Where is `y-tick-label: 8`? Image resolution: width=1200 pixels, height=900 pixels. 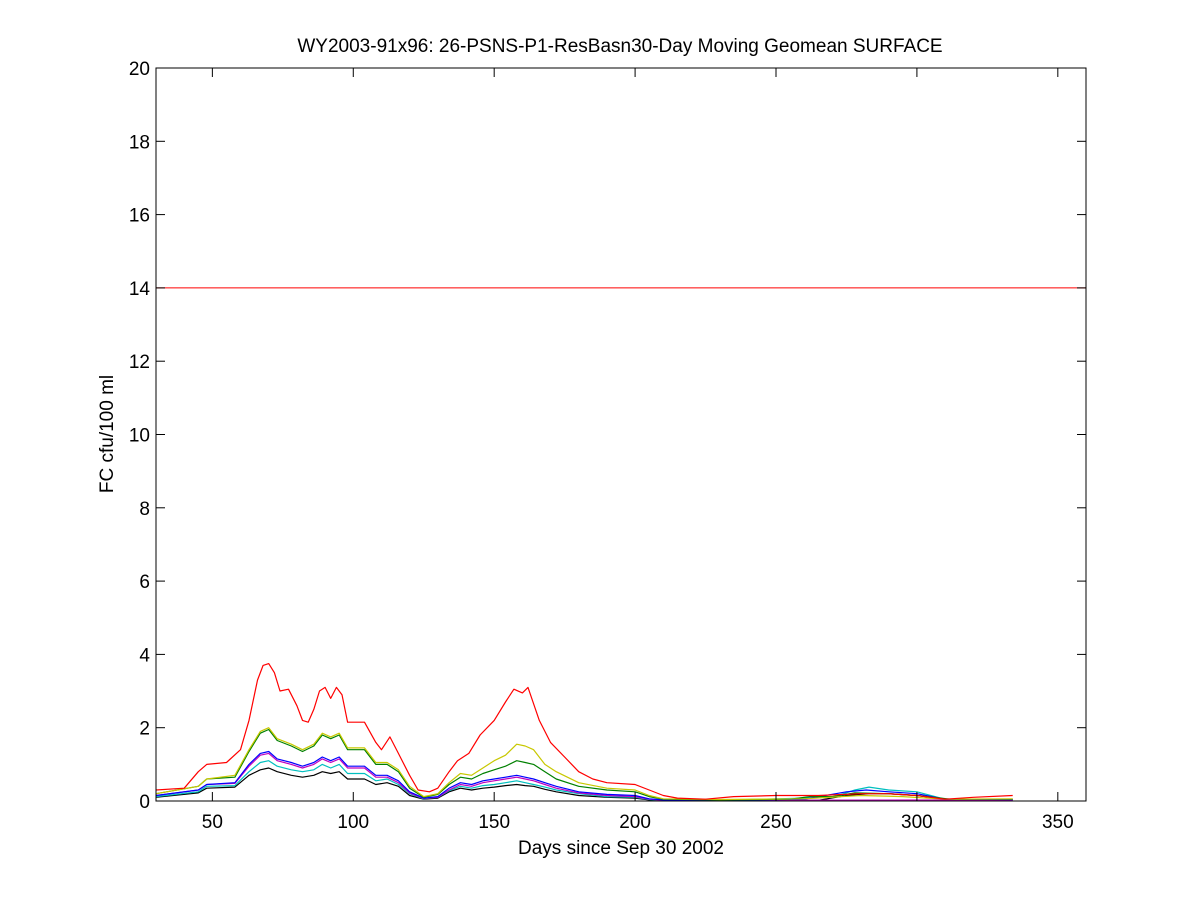
y-tick-label: 8 is located at coordinates (144, 509).